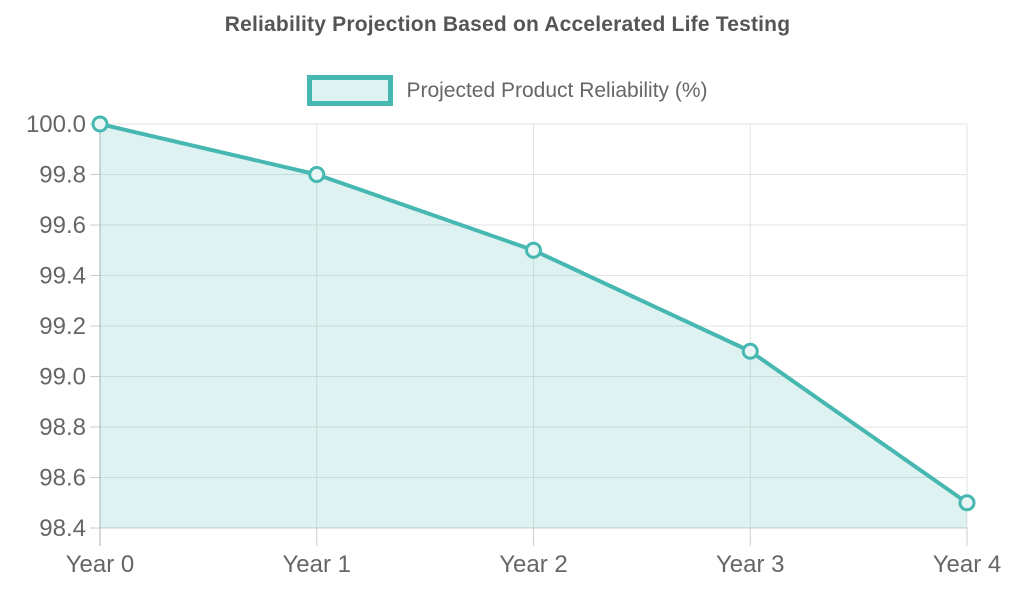  What do you see at coordinates (62, 478) in the screenshot?
I see `y-tick-label: 98.6` at bounding box center [62, 478].